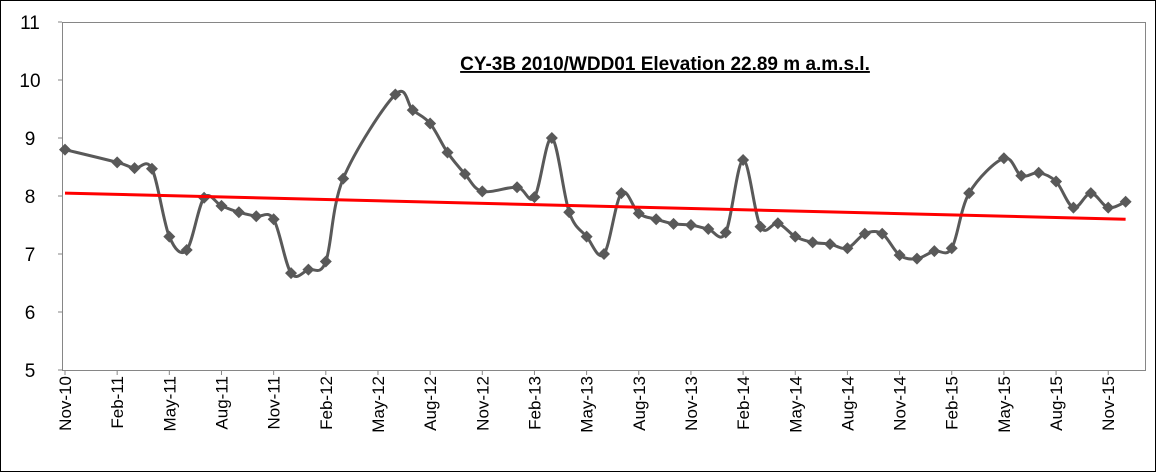  I want to click on x-tick-label: Nov-11, so click(274, 403).